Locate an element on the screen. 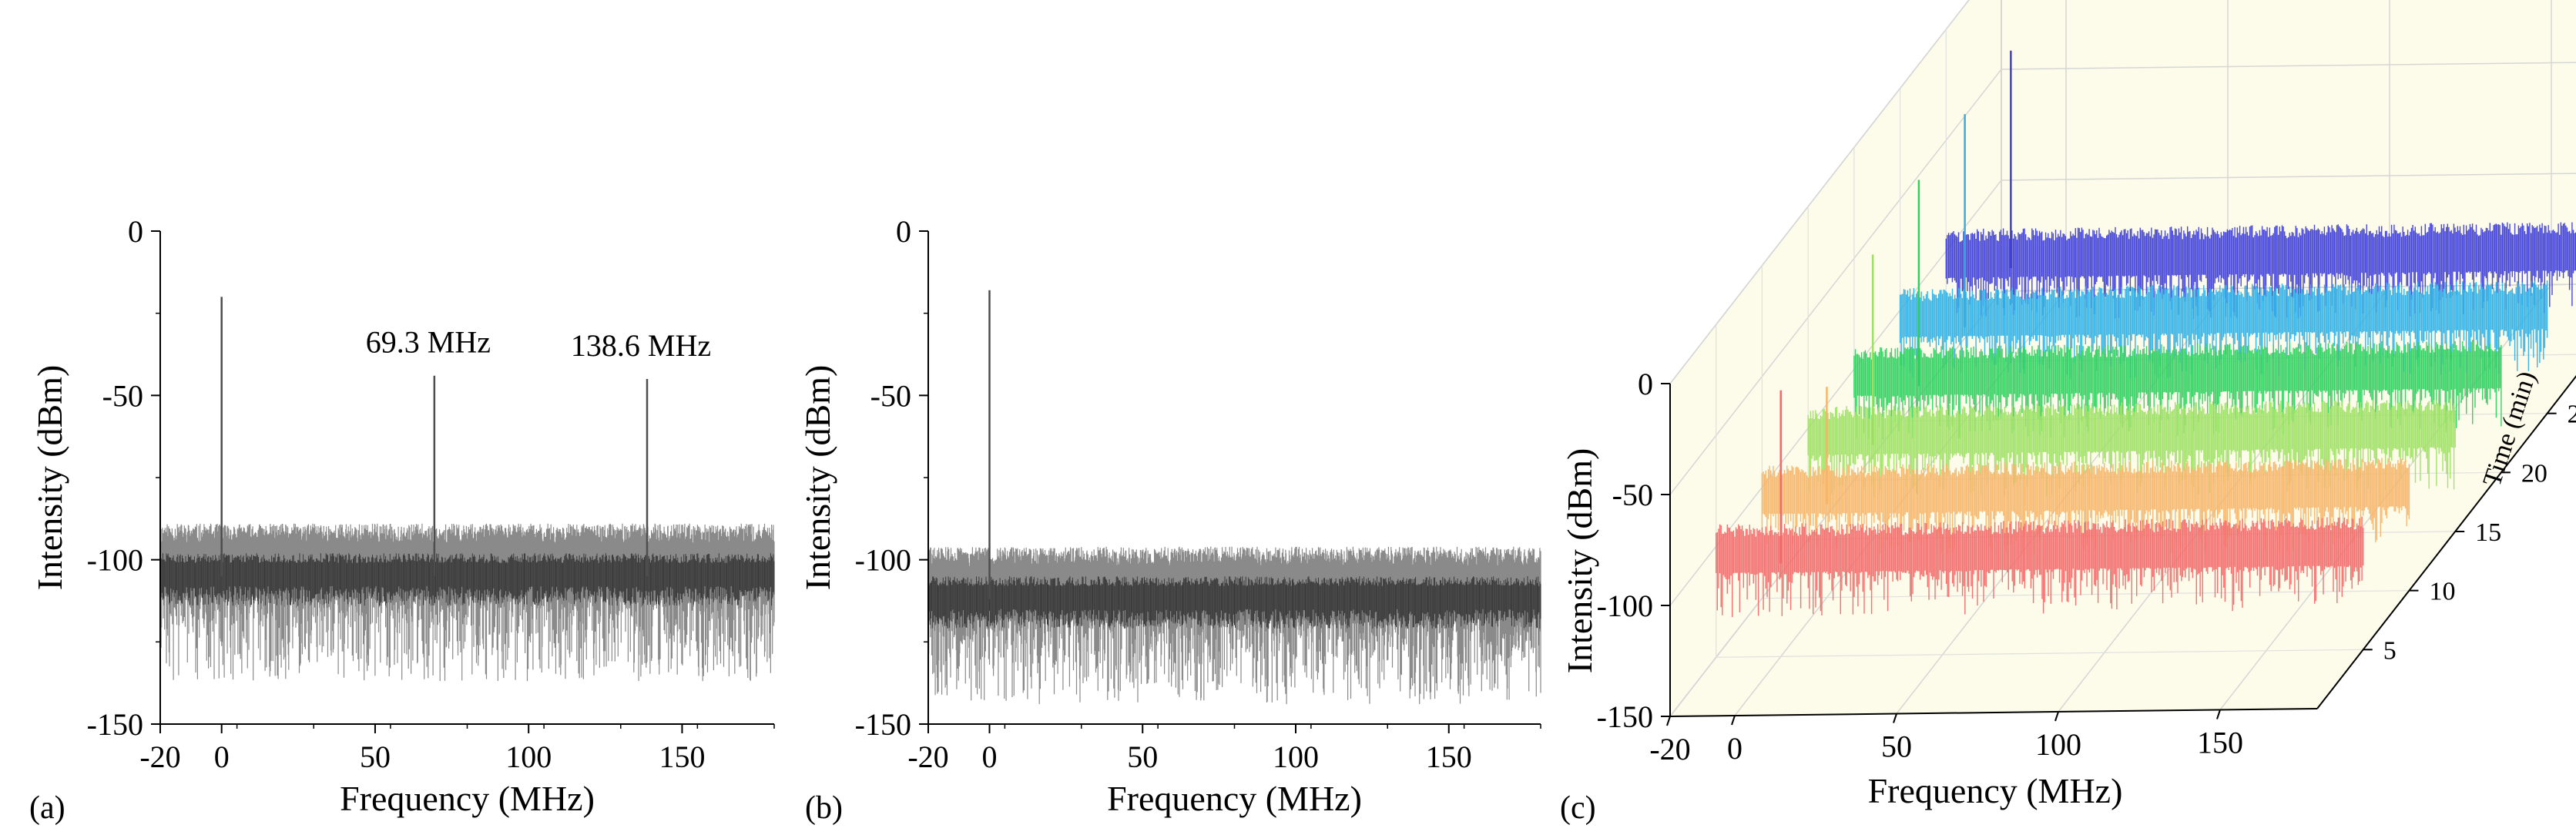  x-axis is located at coordinates (1993, 712).